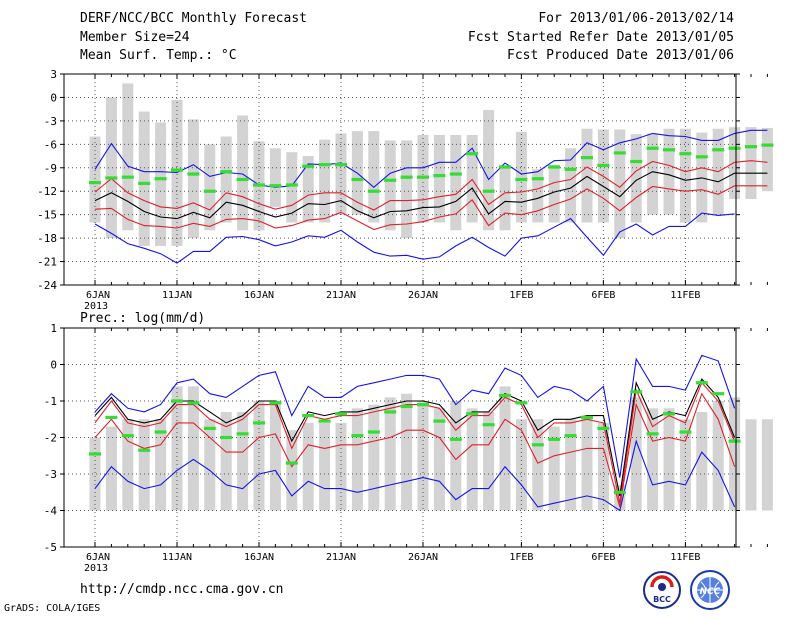 The width and height of the screenshot is (800, 618). What do you see at coordinates (414, 238) in the screenshot?
I see `temp-min-line` at bounding box center [414, 238].